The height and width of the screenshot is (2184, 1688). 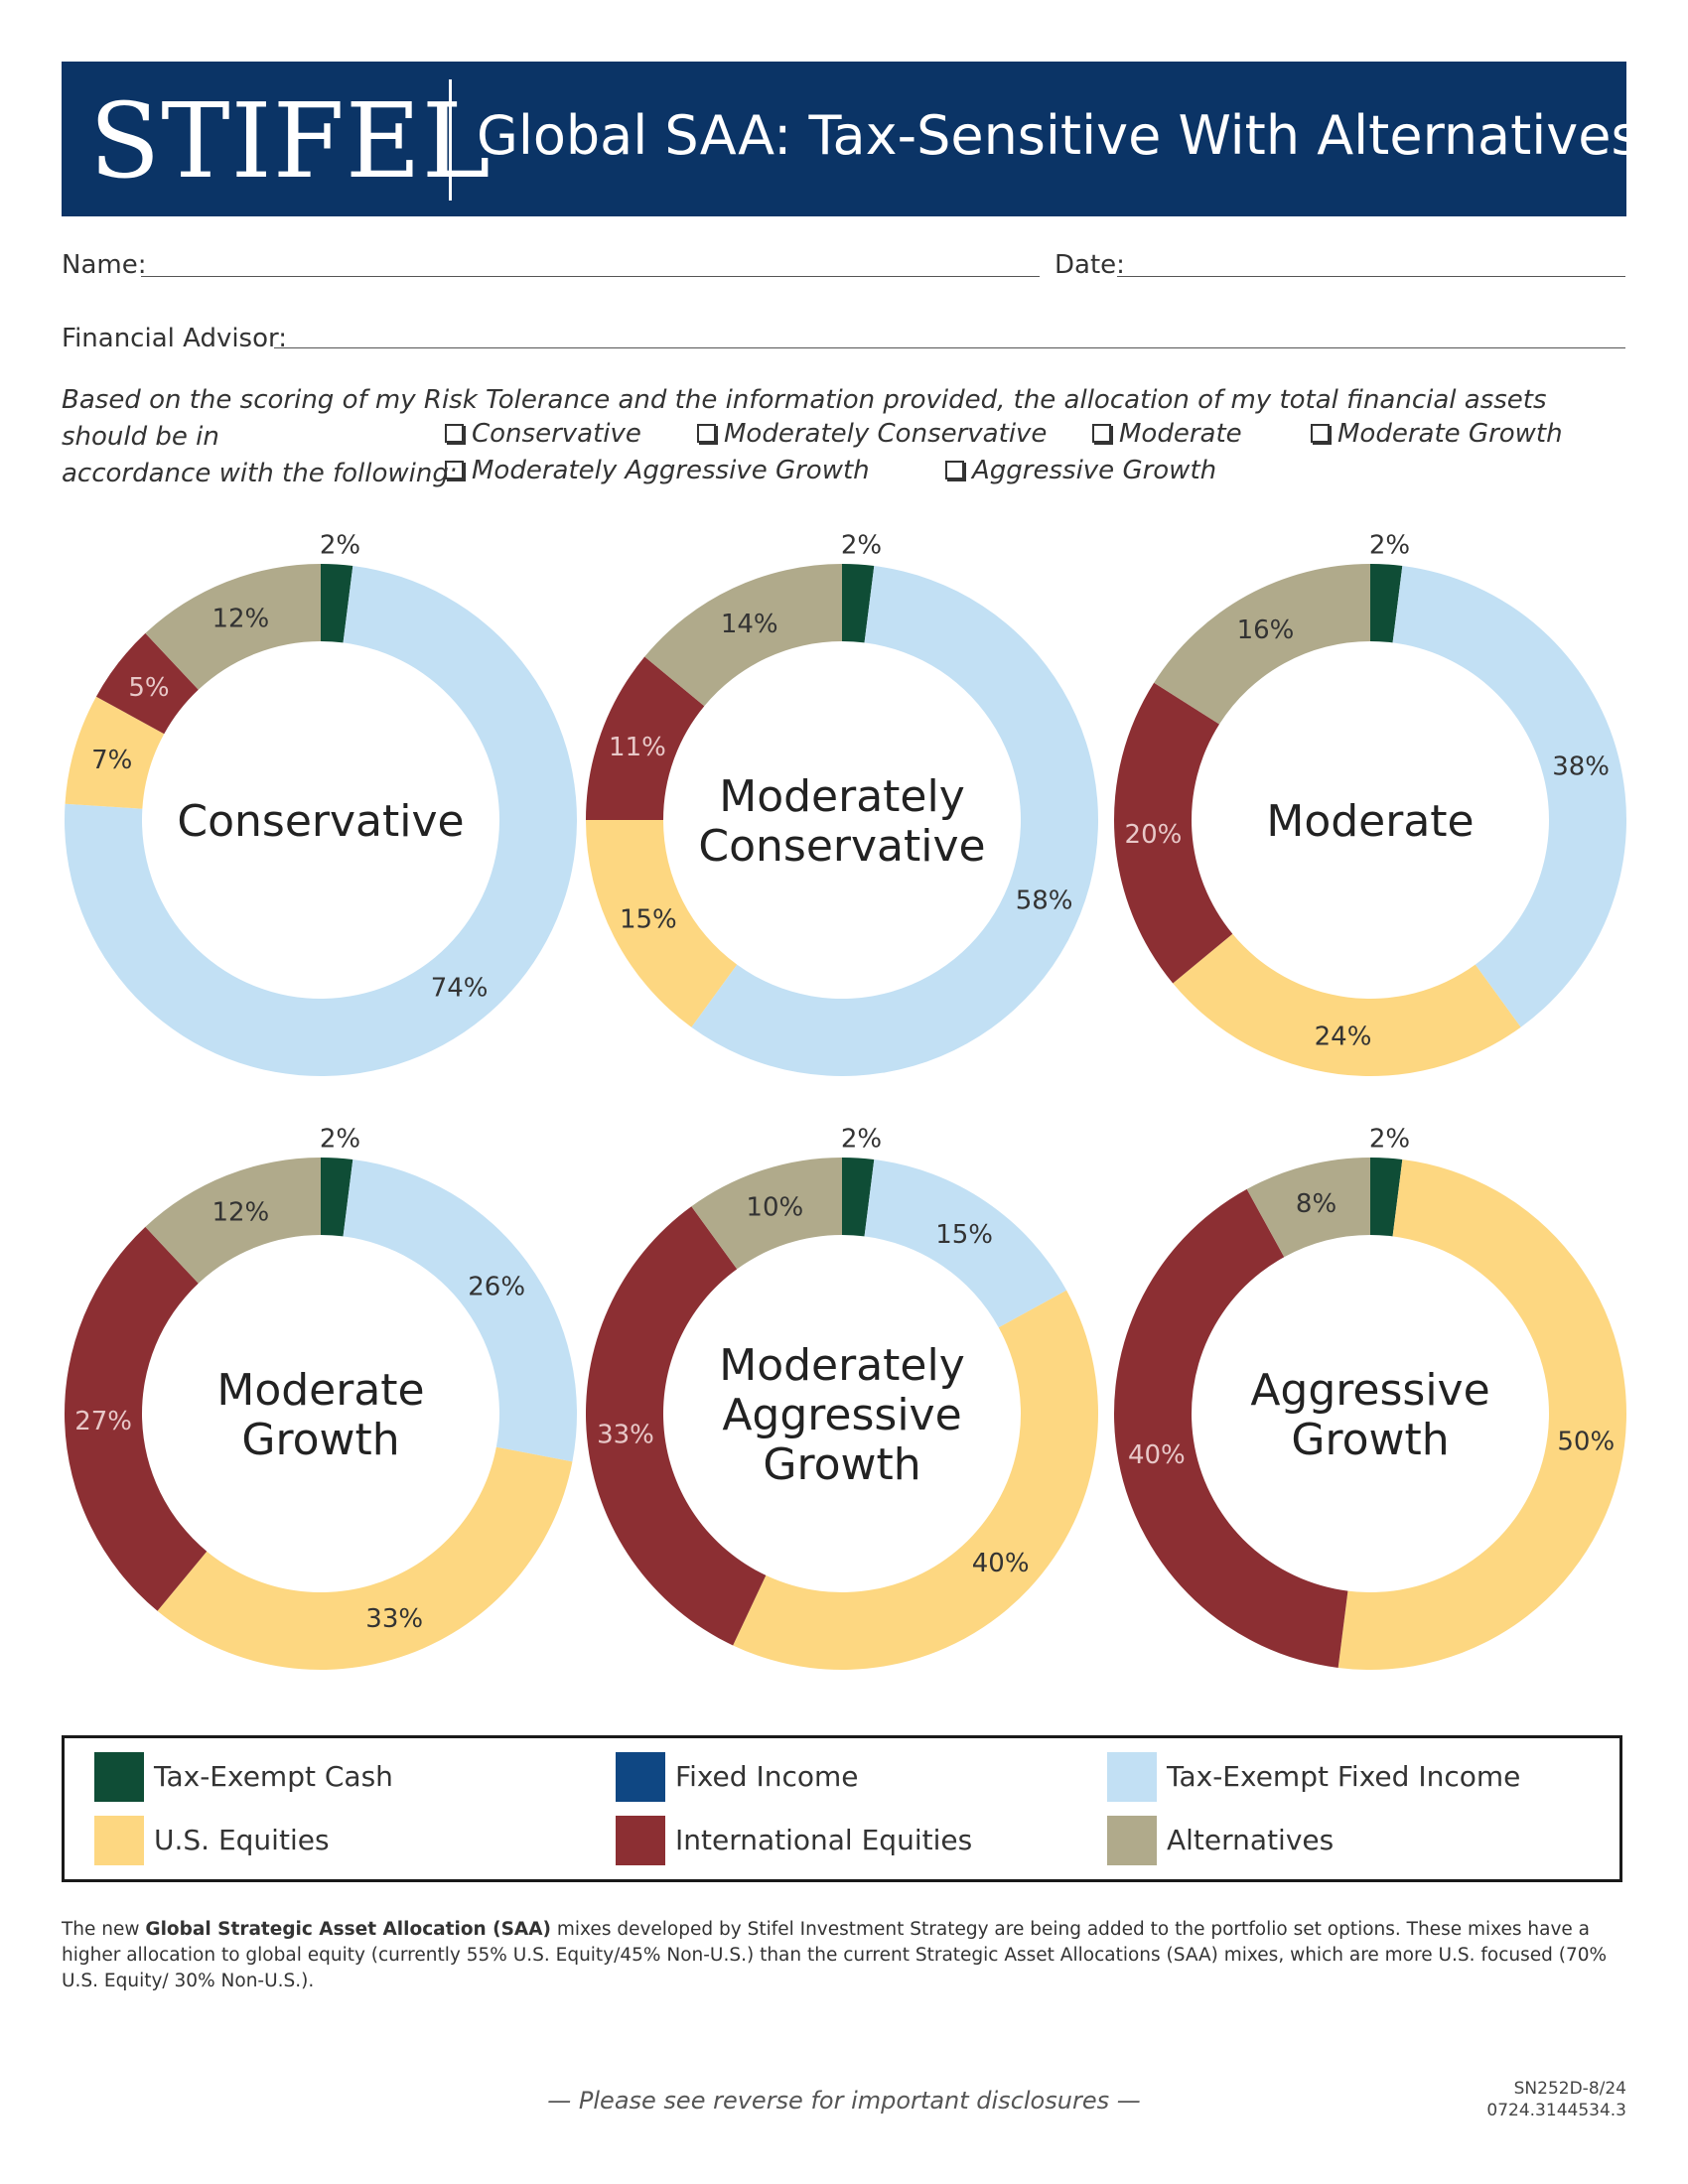 What do you see at coordinates (1154, 835) in the screenshot?
I see `slice-label-international-equities: 20%` at bounding box center [1154, 835].